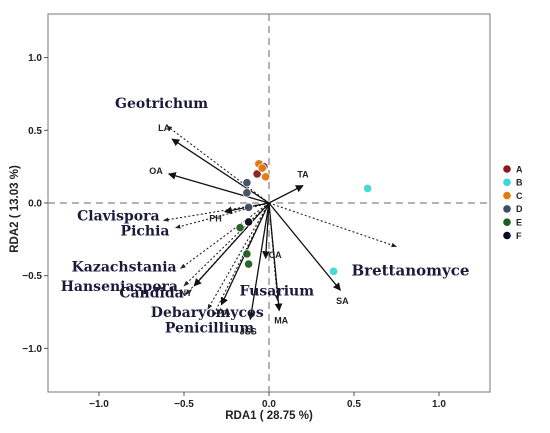 The image size is (550, 433). What do you see at coordinates (519, 223) in the screenshot?
I see `legend-label-e: E` at bounding box center [519, 223].